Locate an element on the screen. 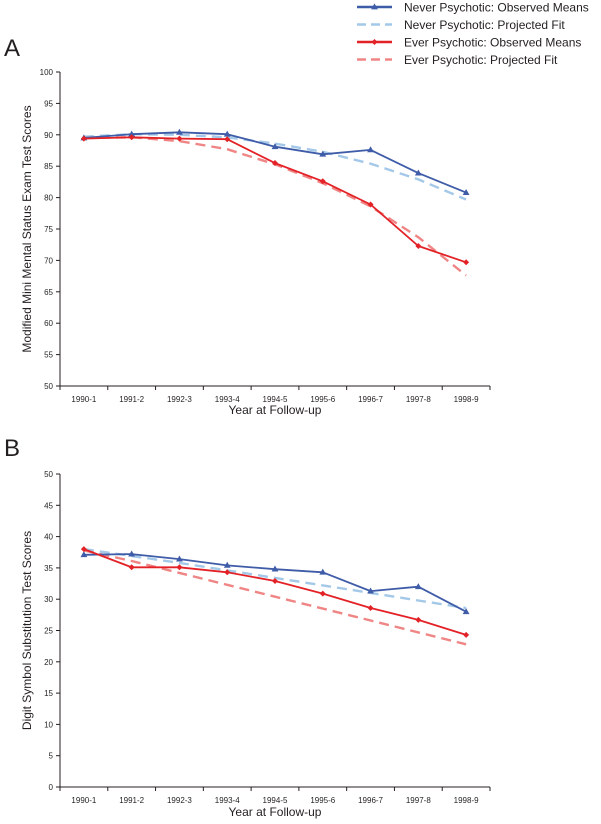  y-tick-label: 65 is located at coordinates (48, 292).